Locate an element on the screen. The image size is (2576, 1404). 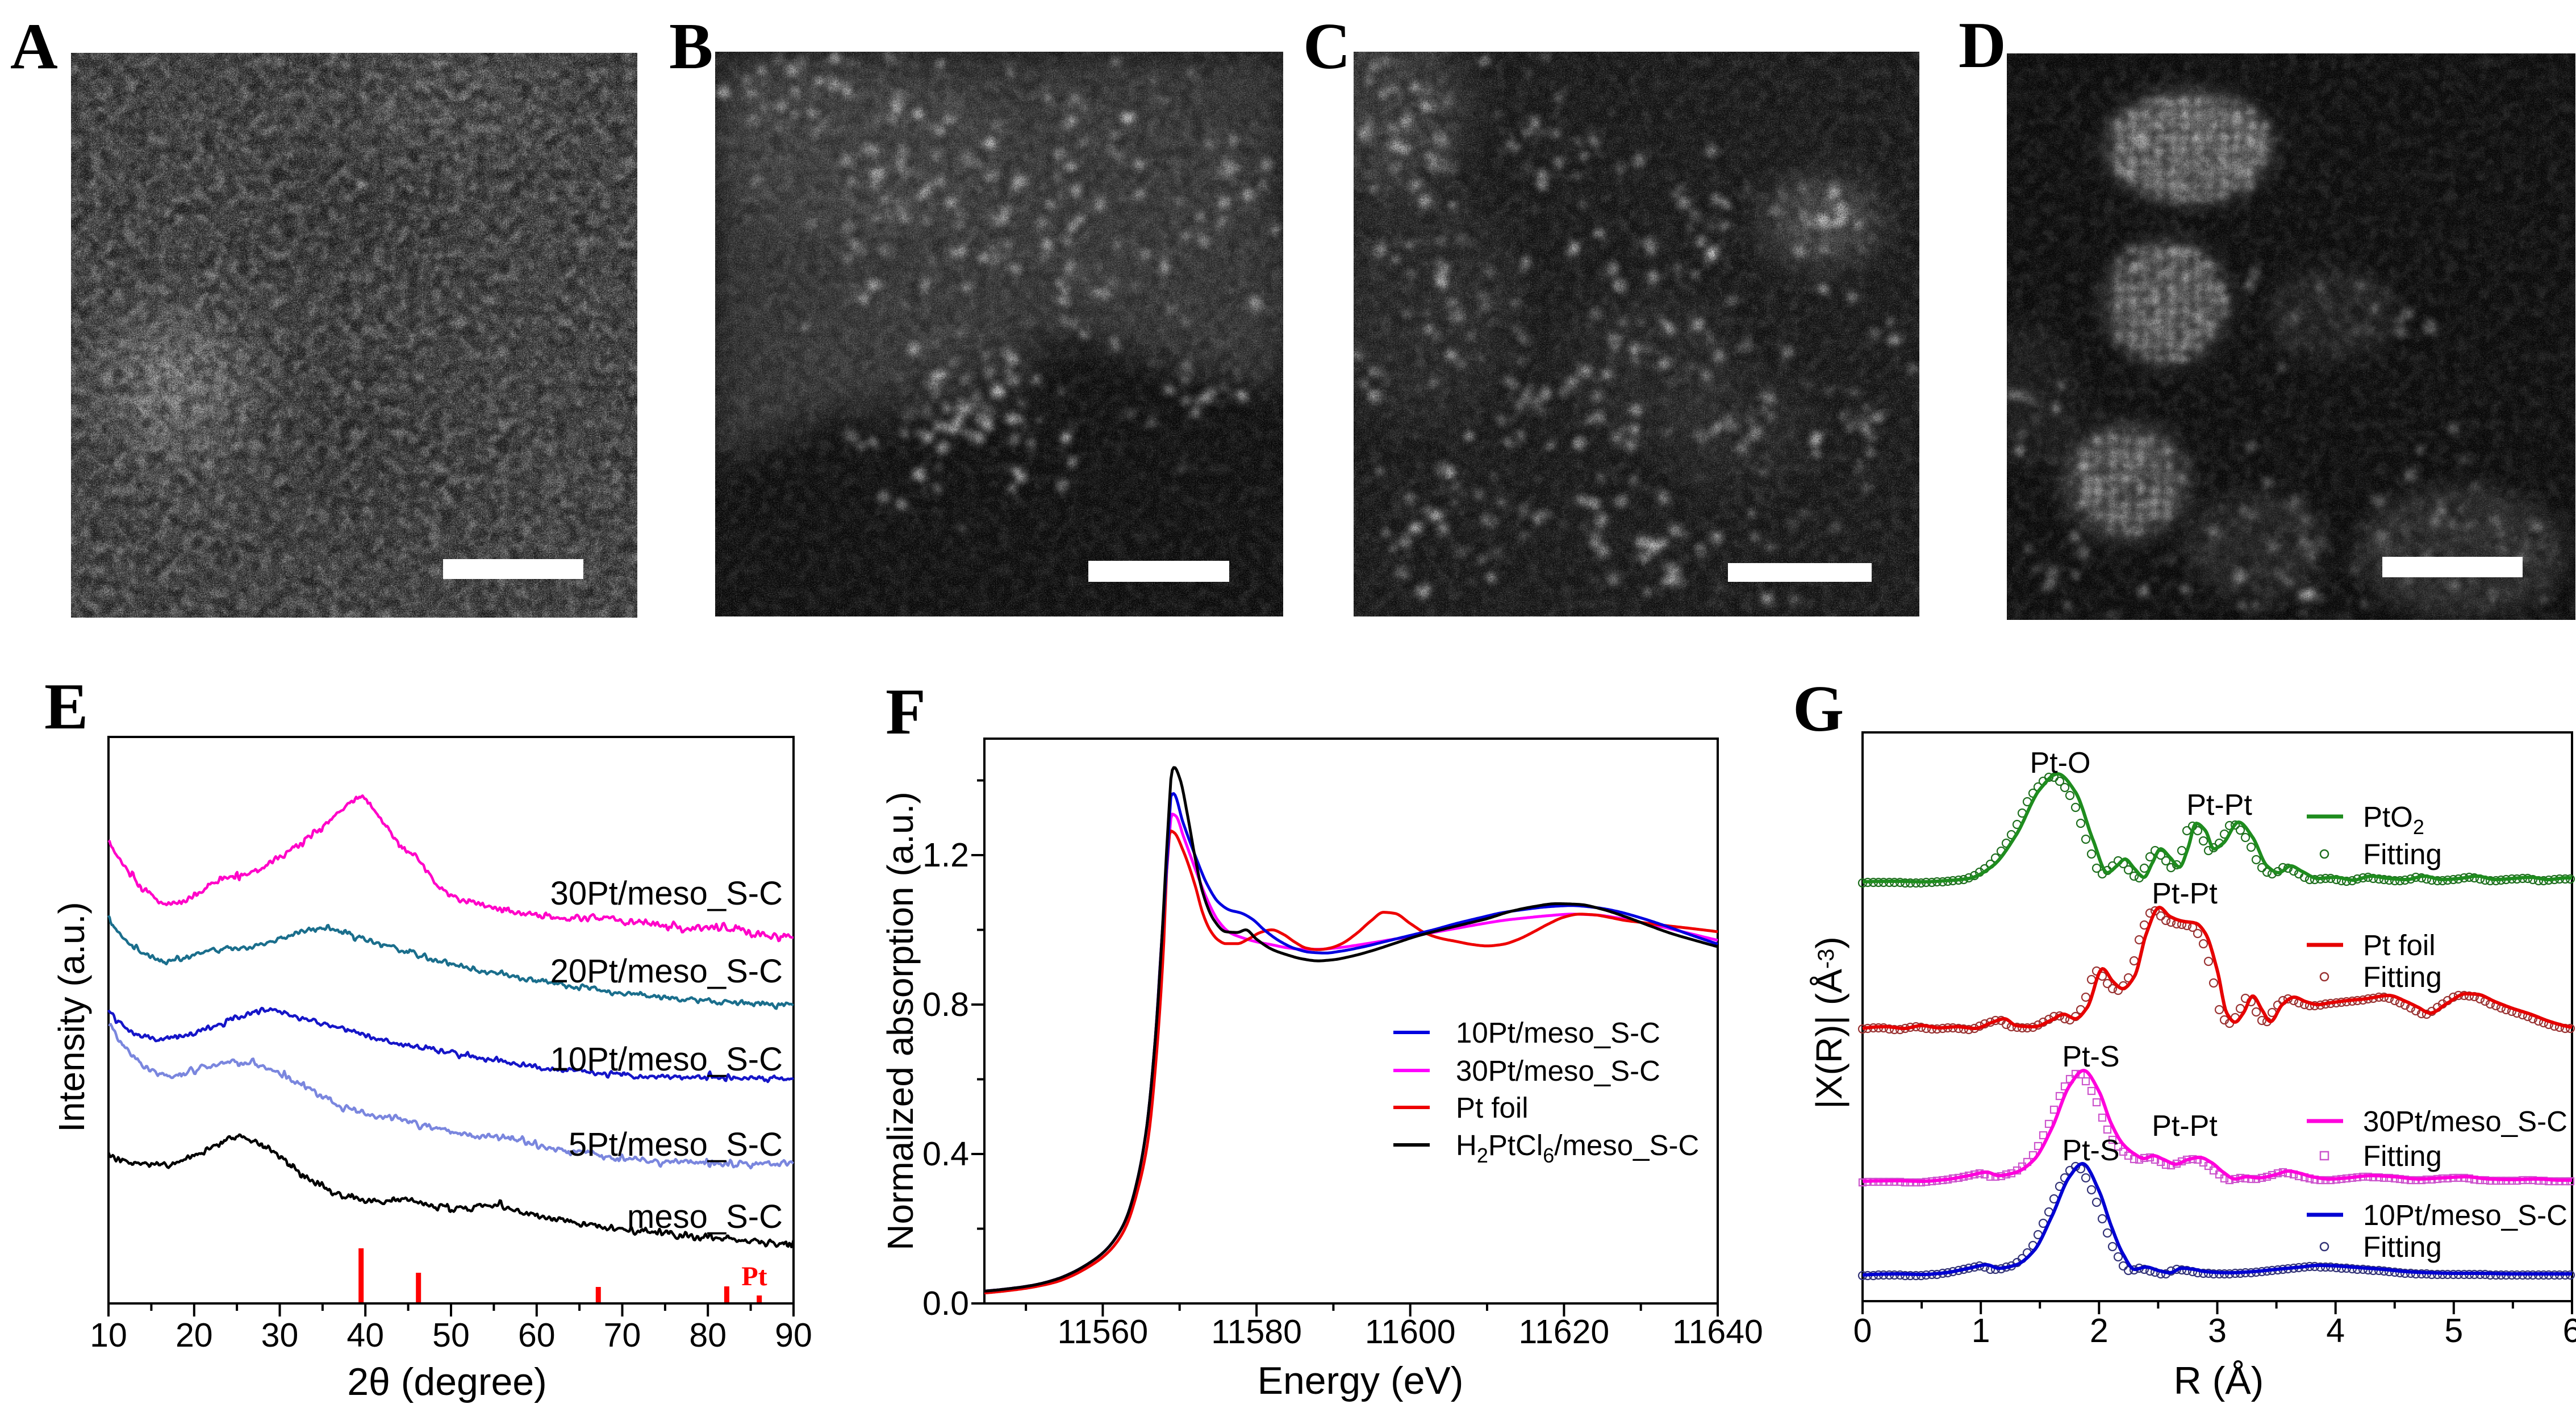
svg-text: 50 is located at coordinates (451, 1335).